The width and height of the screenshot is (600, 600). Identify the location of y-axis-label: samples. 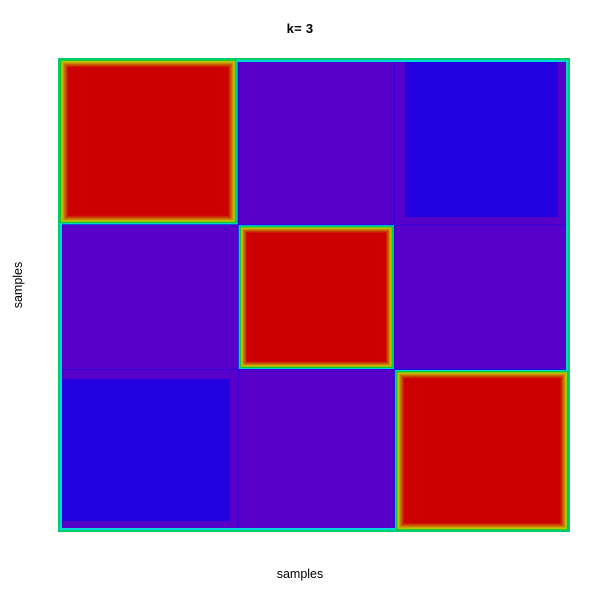
(18, 285).